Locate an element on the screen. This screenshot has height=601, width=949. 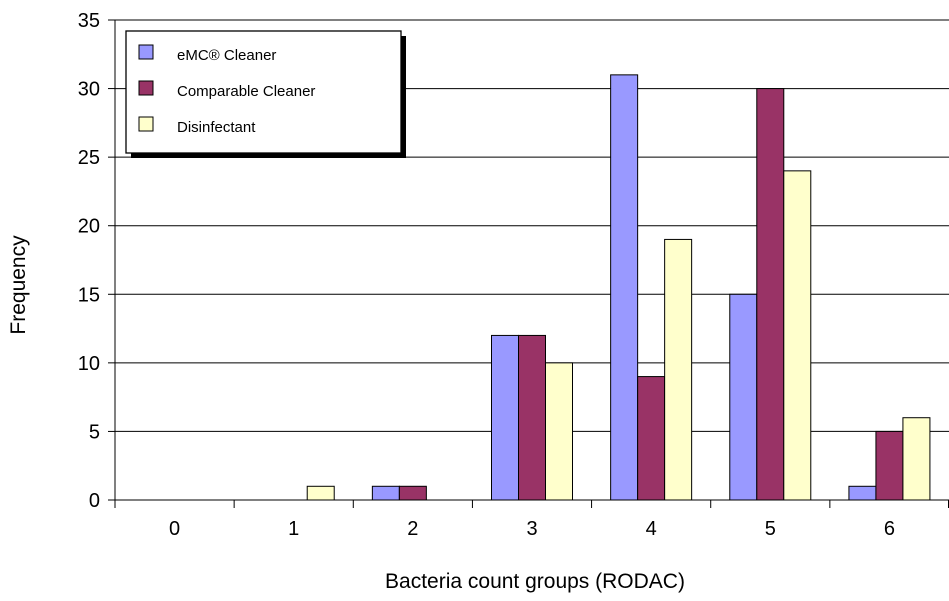
y-axis-title: Frequency is located at coordinates (18, 285).